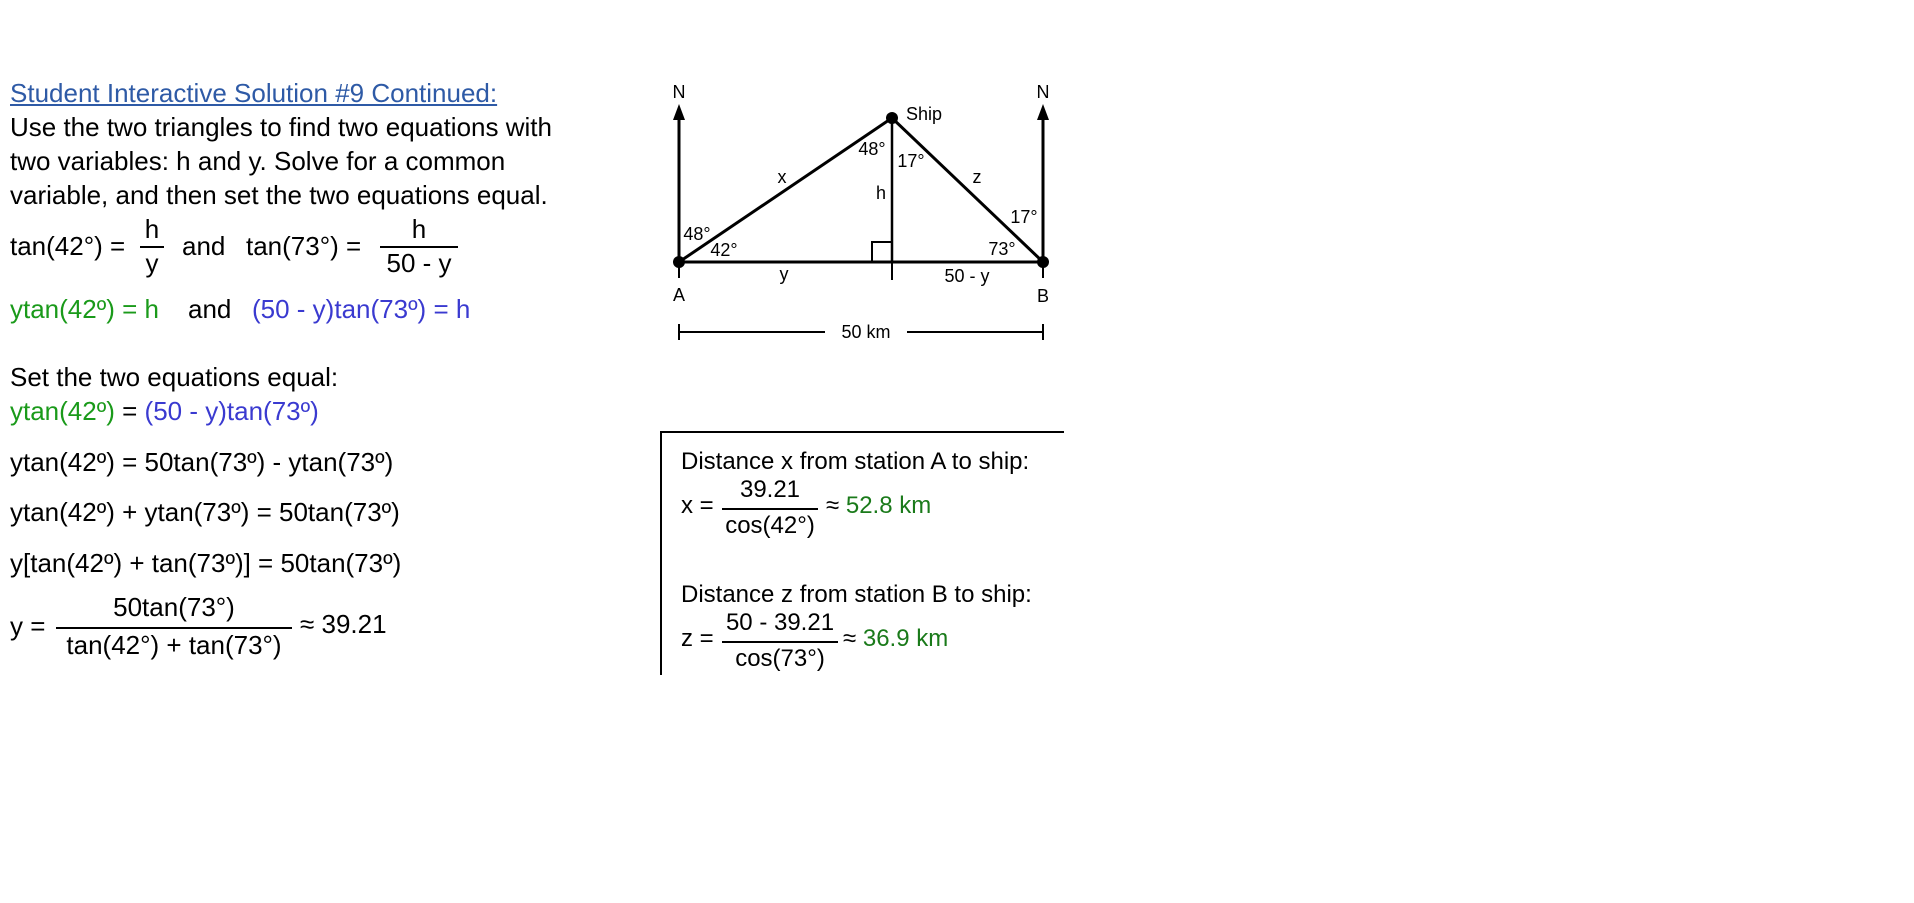 The width and height of the screenshot is (1914, 903). Describe the element at coordinates (855, 461) in the screenshot. I see `x-distance-label: Distance x from station A to ship:` at that location.